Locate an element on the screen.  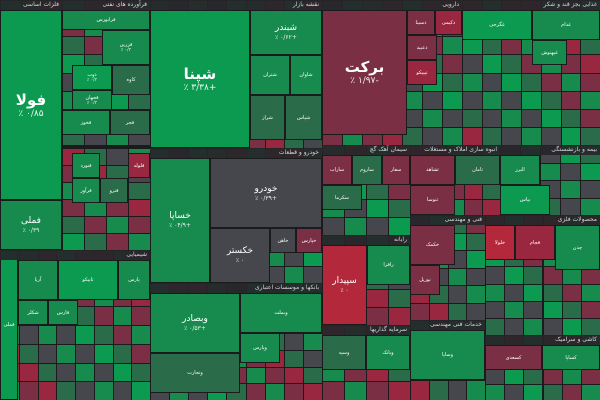
sector-investment: وسپه وبانک سرمایه گذاریها is located at coordinates (366, 362).